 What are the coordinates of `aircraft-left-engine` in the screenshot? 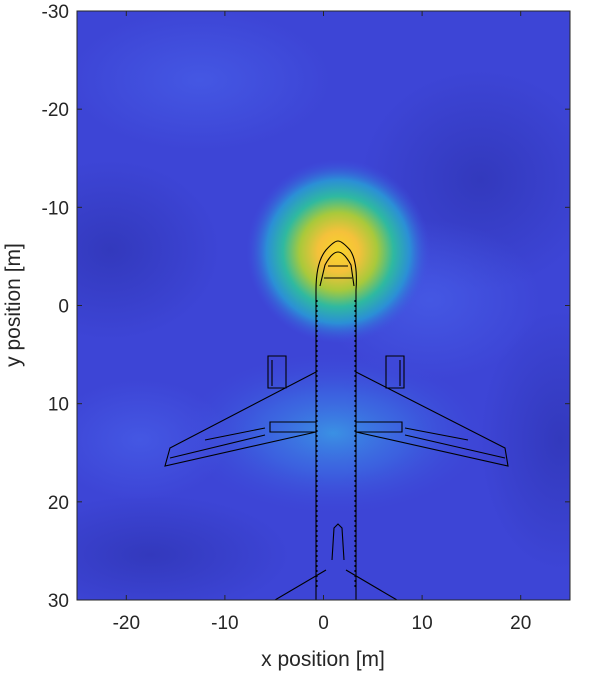 It's located at (277, 372).